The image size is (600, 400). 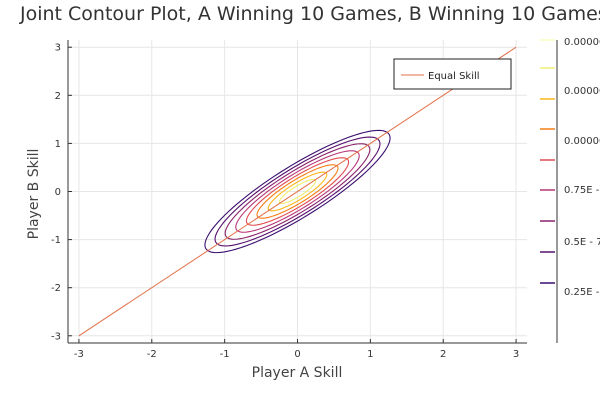 What do you see at coordinates (79, 354) in the screenshot?
I see `x-tick-label: -3` at bounding box center [79, 354].